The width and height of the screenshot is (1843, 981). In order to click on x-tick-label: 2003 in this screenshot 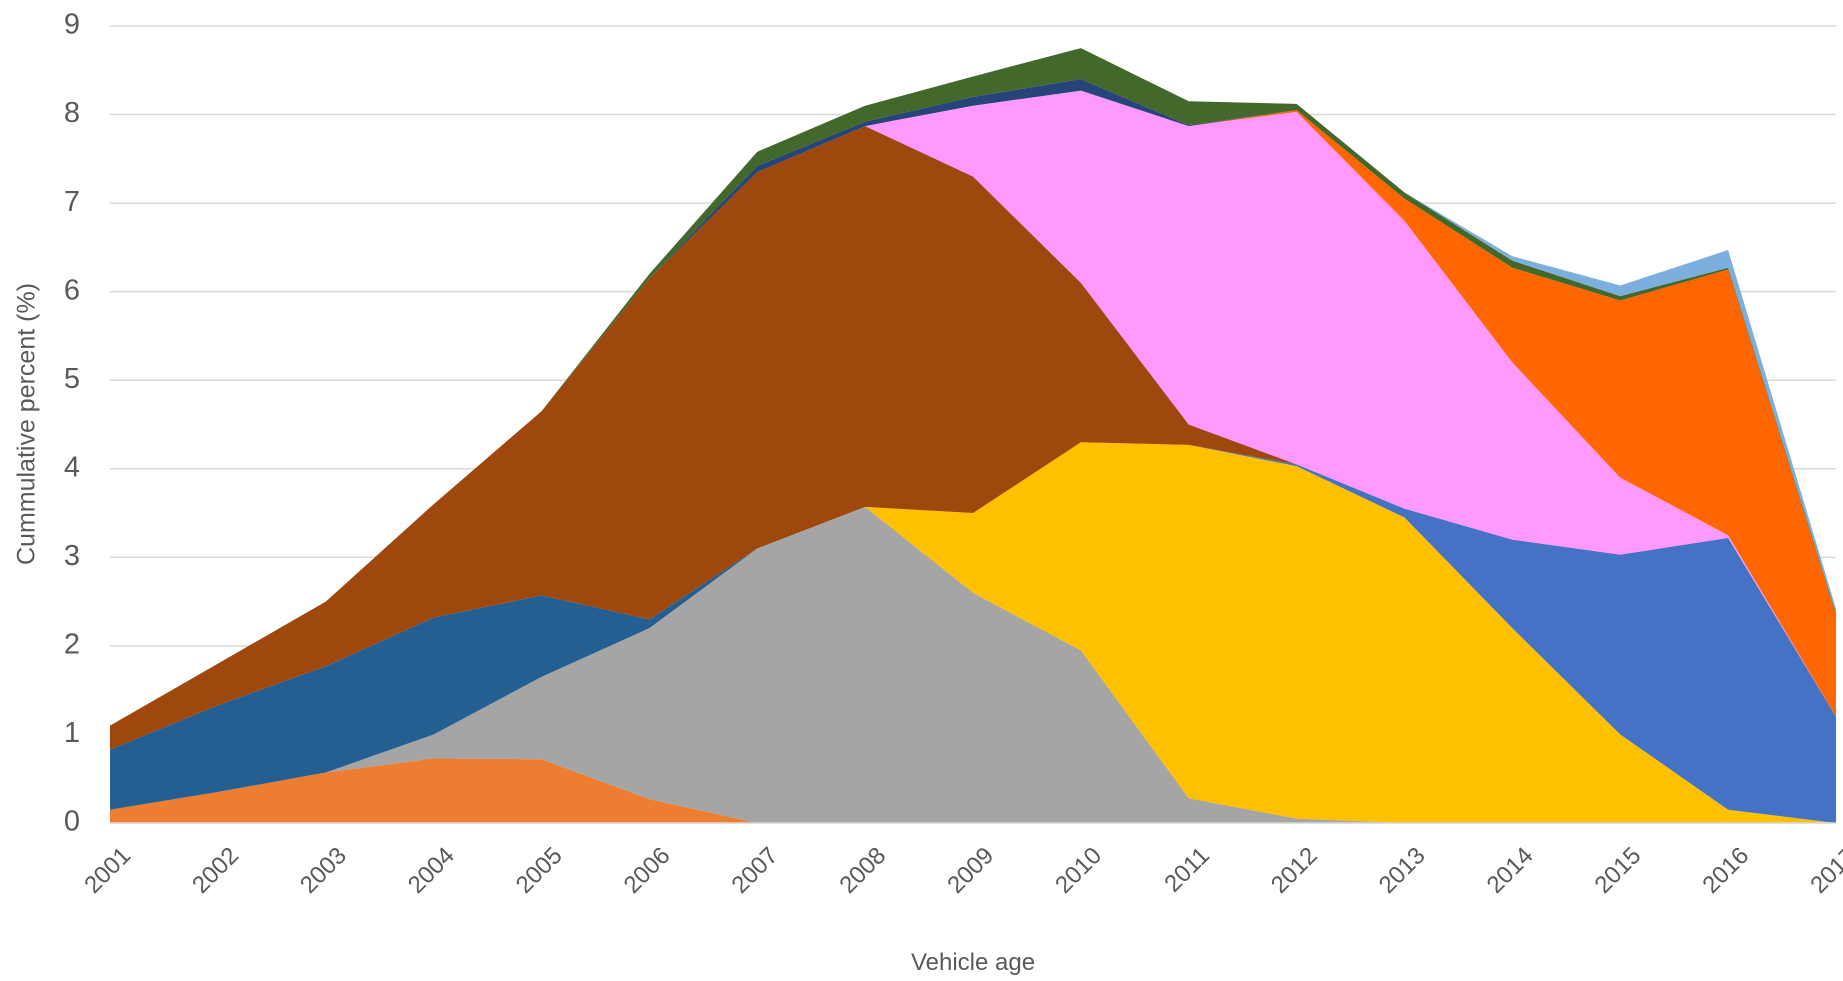, I will do `click(323, 870)`.